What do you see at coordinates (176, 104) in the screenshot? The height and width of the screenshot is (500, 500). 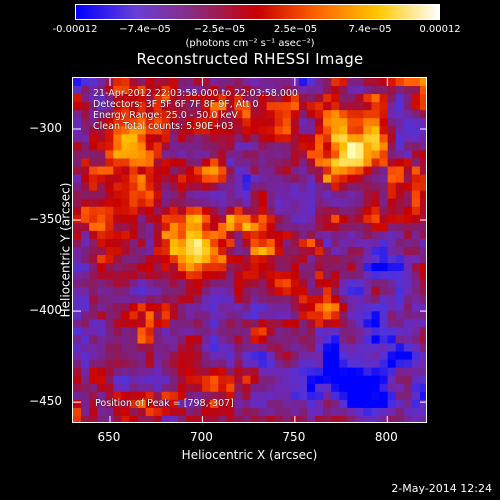 I see `info-detectors: Detectors: 3F 5F 6F 7F 8F 9F, Att 0` at bounding box center [176, 104].